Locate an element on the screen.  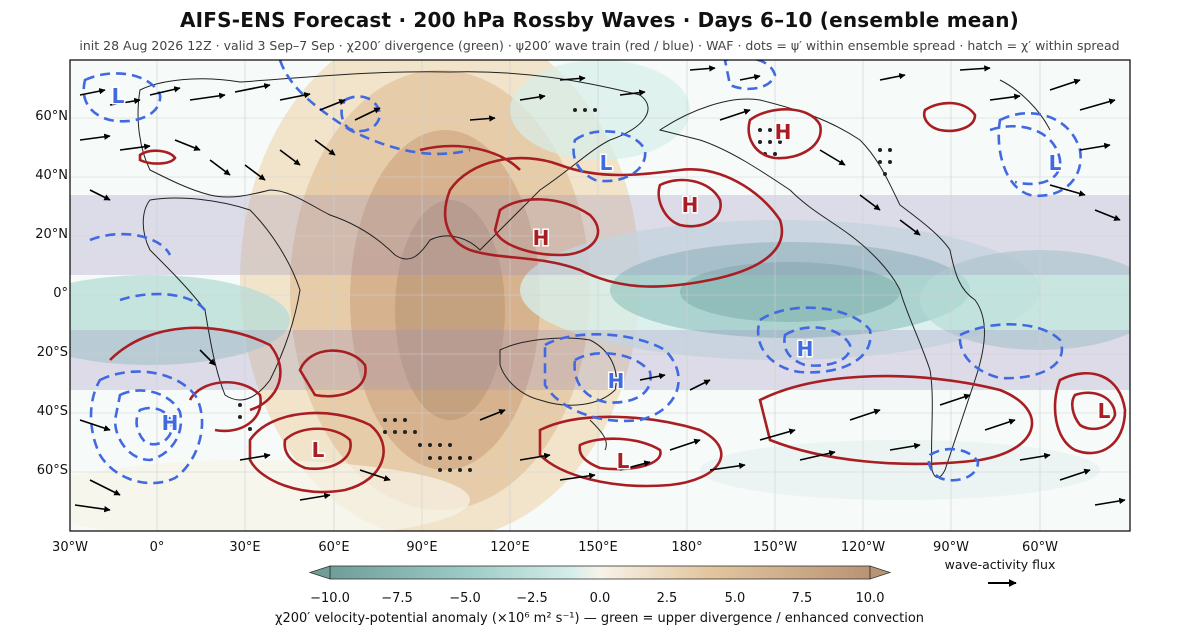
colorbar-tick: −10.0 is located at coordinates (330, 598).